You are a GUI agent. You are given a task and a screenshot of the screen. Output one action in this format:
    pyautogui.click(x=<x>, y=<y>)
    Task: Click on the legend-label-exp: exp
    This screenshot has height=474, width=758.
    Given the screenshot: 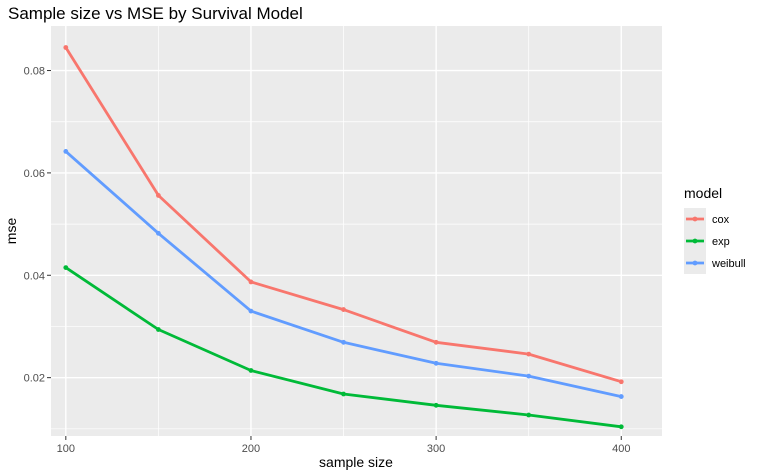 What is the action you would take?
    pyautogui.click(x=721, y=242)
    